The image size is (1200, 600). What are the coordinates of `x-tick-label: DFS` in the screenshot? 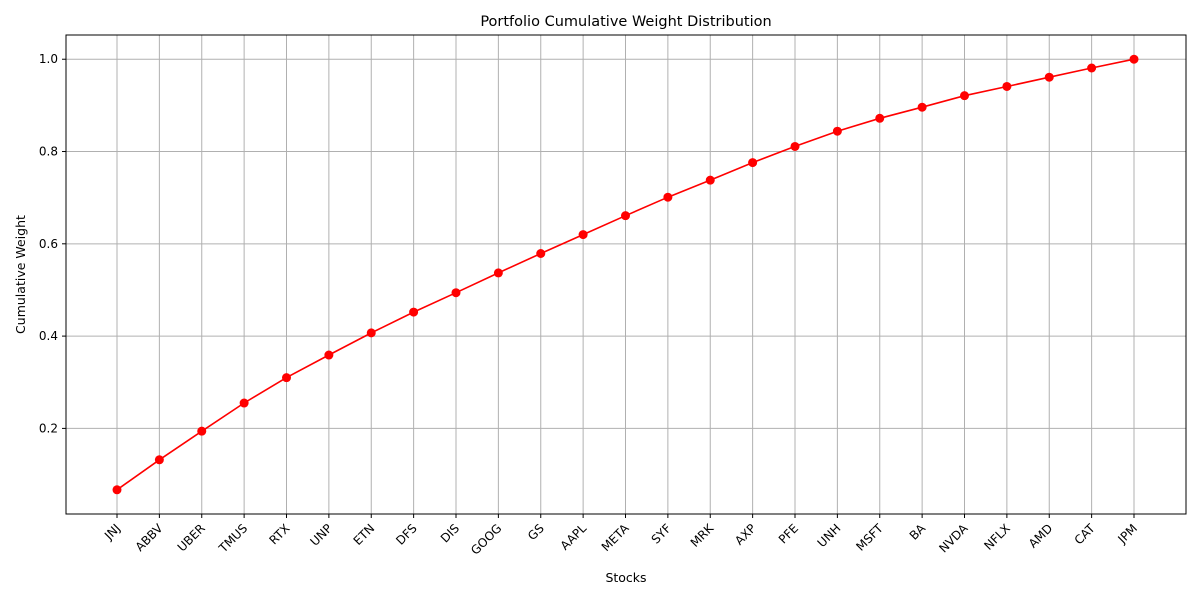 It's located at (406, 534).